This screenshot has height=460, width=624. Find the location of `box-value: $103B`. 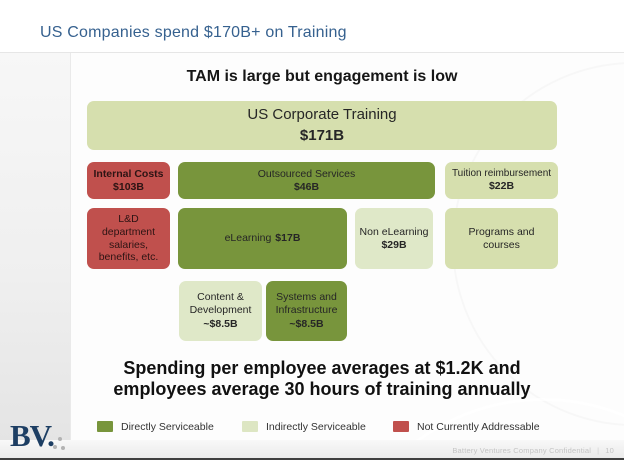

box-value: $103B is located at coordinates (128, 186).